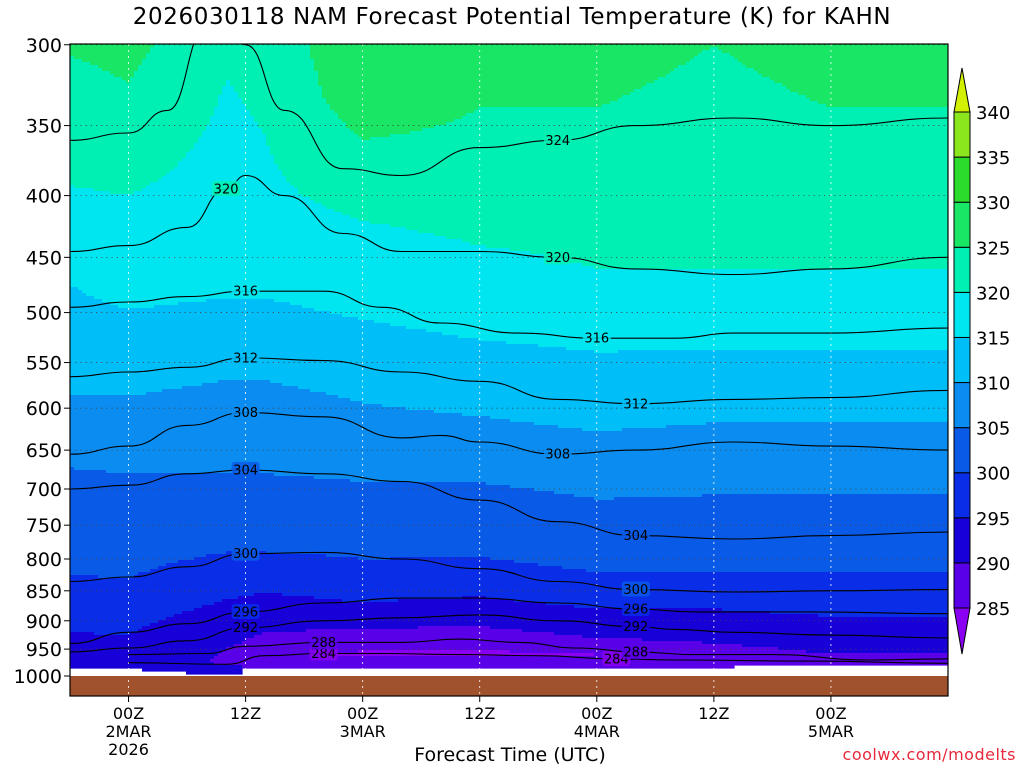 The image size is (1024, 768). I want to click on contour-label-320: 320, so click(226, 189).